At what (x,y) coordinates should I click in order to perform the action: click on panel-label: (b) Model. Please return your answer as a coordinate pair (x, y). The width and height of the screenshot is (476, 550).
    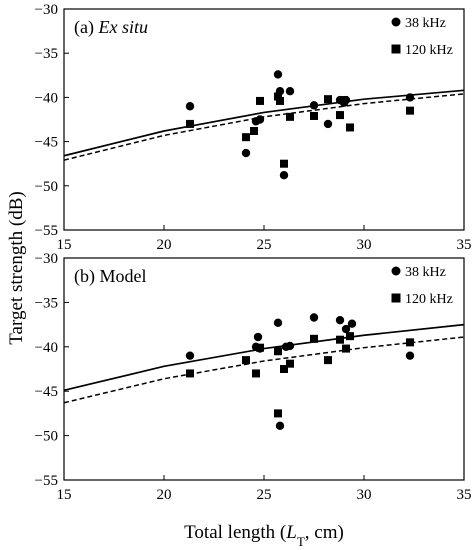
    Looking at the image, I should click on (110, 276).